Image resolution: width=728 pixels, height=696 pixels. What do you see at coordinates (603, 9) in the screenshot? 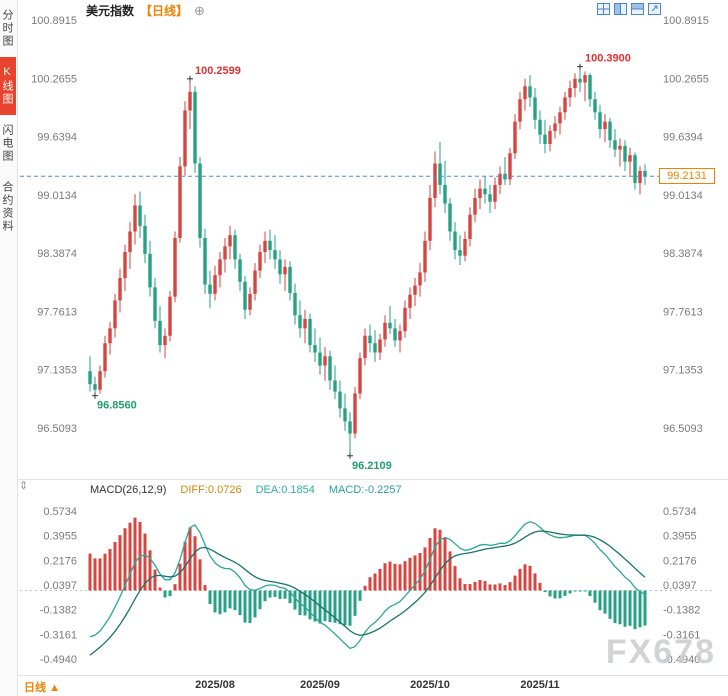
I see `multi-grid-icon` at bounding box center [603, 9].